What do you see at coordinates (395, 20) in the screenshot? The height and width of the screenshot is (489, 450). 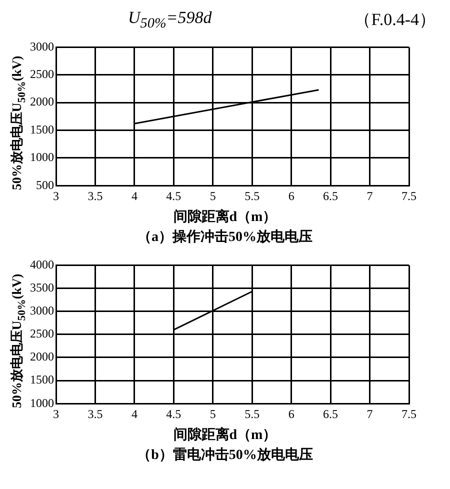 I see `text: （F.0.4-4）` at bounding box center [395, 20].